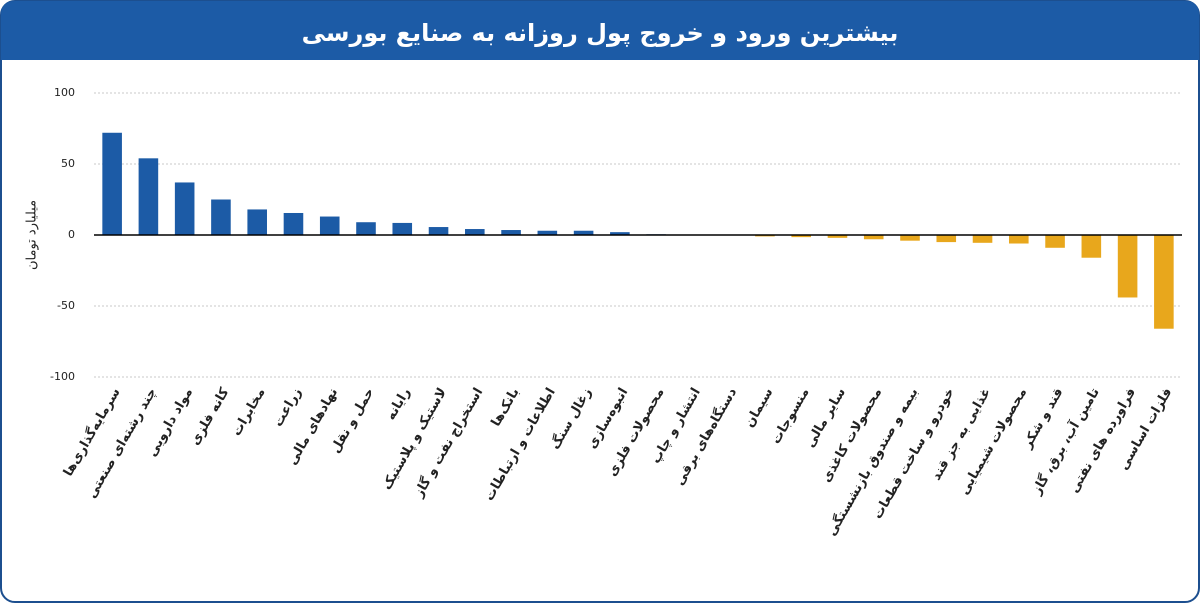 This screenshot has width=1200, height=603. I want to click on y-tick-label: -50, so click(66, 305).